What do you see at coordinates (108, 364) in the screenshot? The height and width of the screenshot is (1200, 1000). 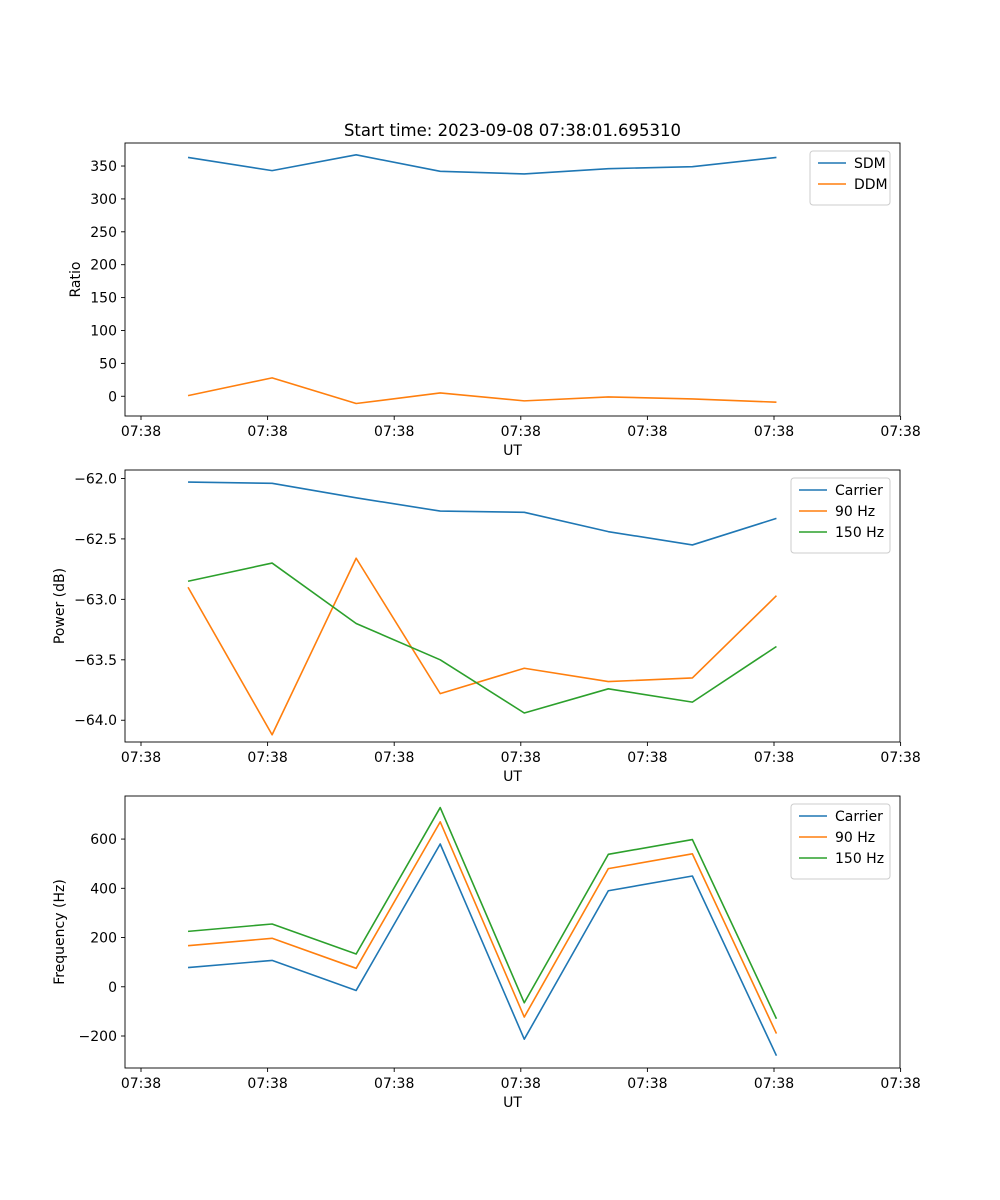 I see `ratio-y-tick-label: 50` at bounding box center [108, 364].